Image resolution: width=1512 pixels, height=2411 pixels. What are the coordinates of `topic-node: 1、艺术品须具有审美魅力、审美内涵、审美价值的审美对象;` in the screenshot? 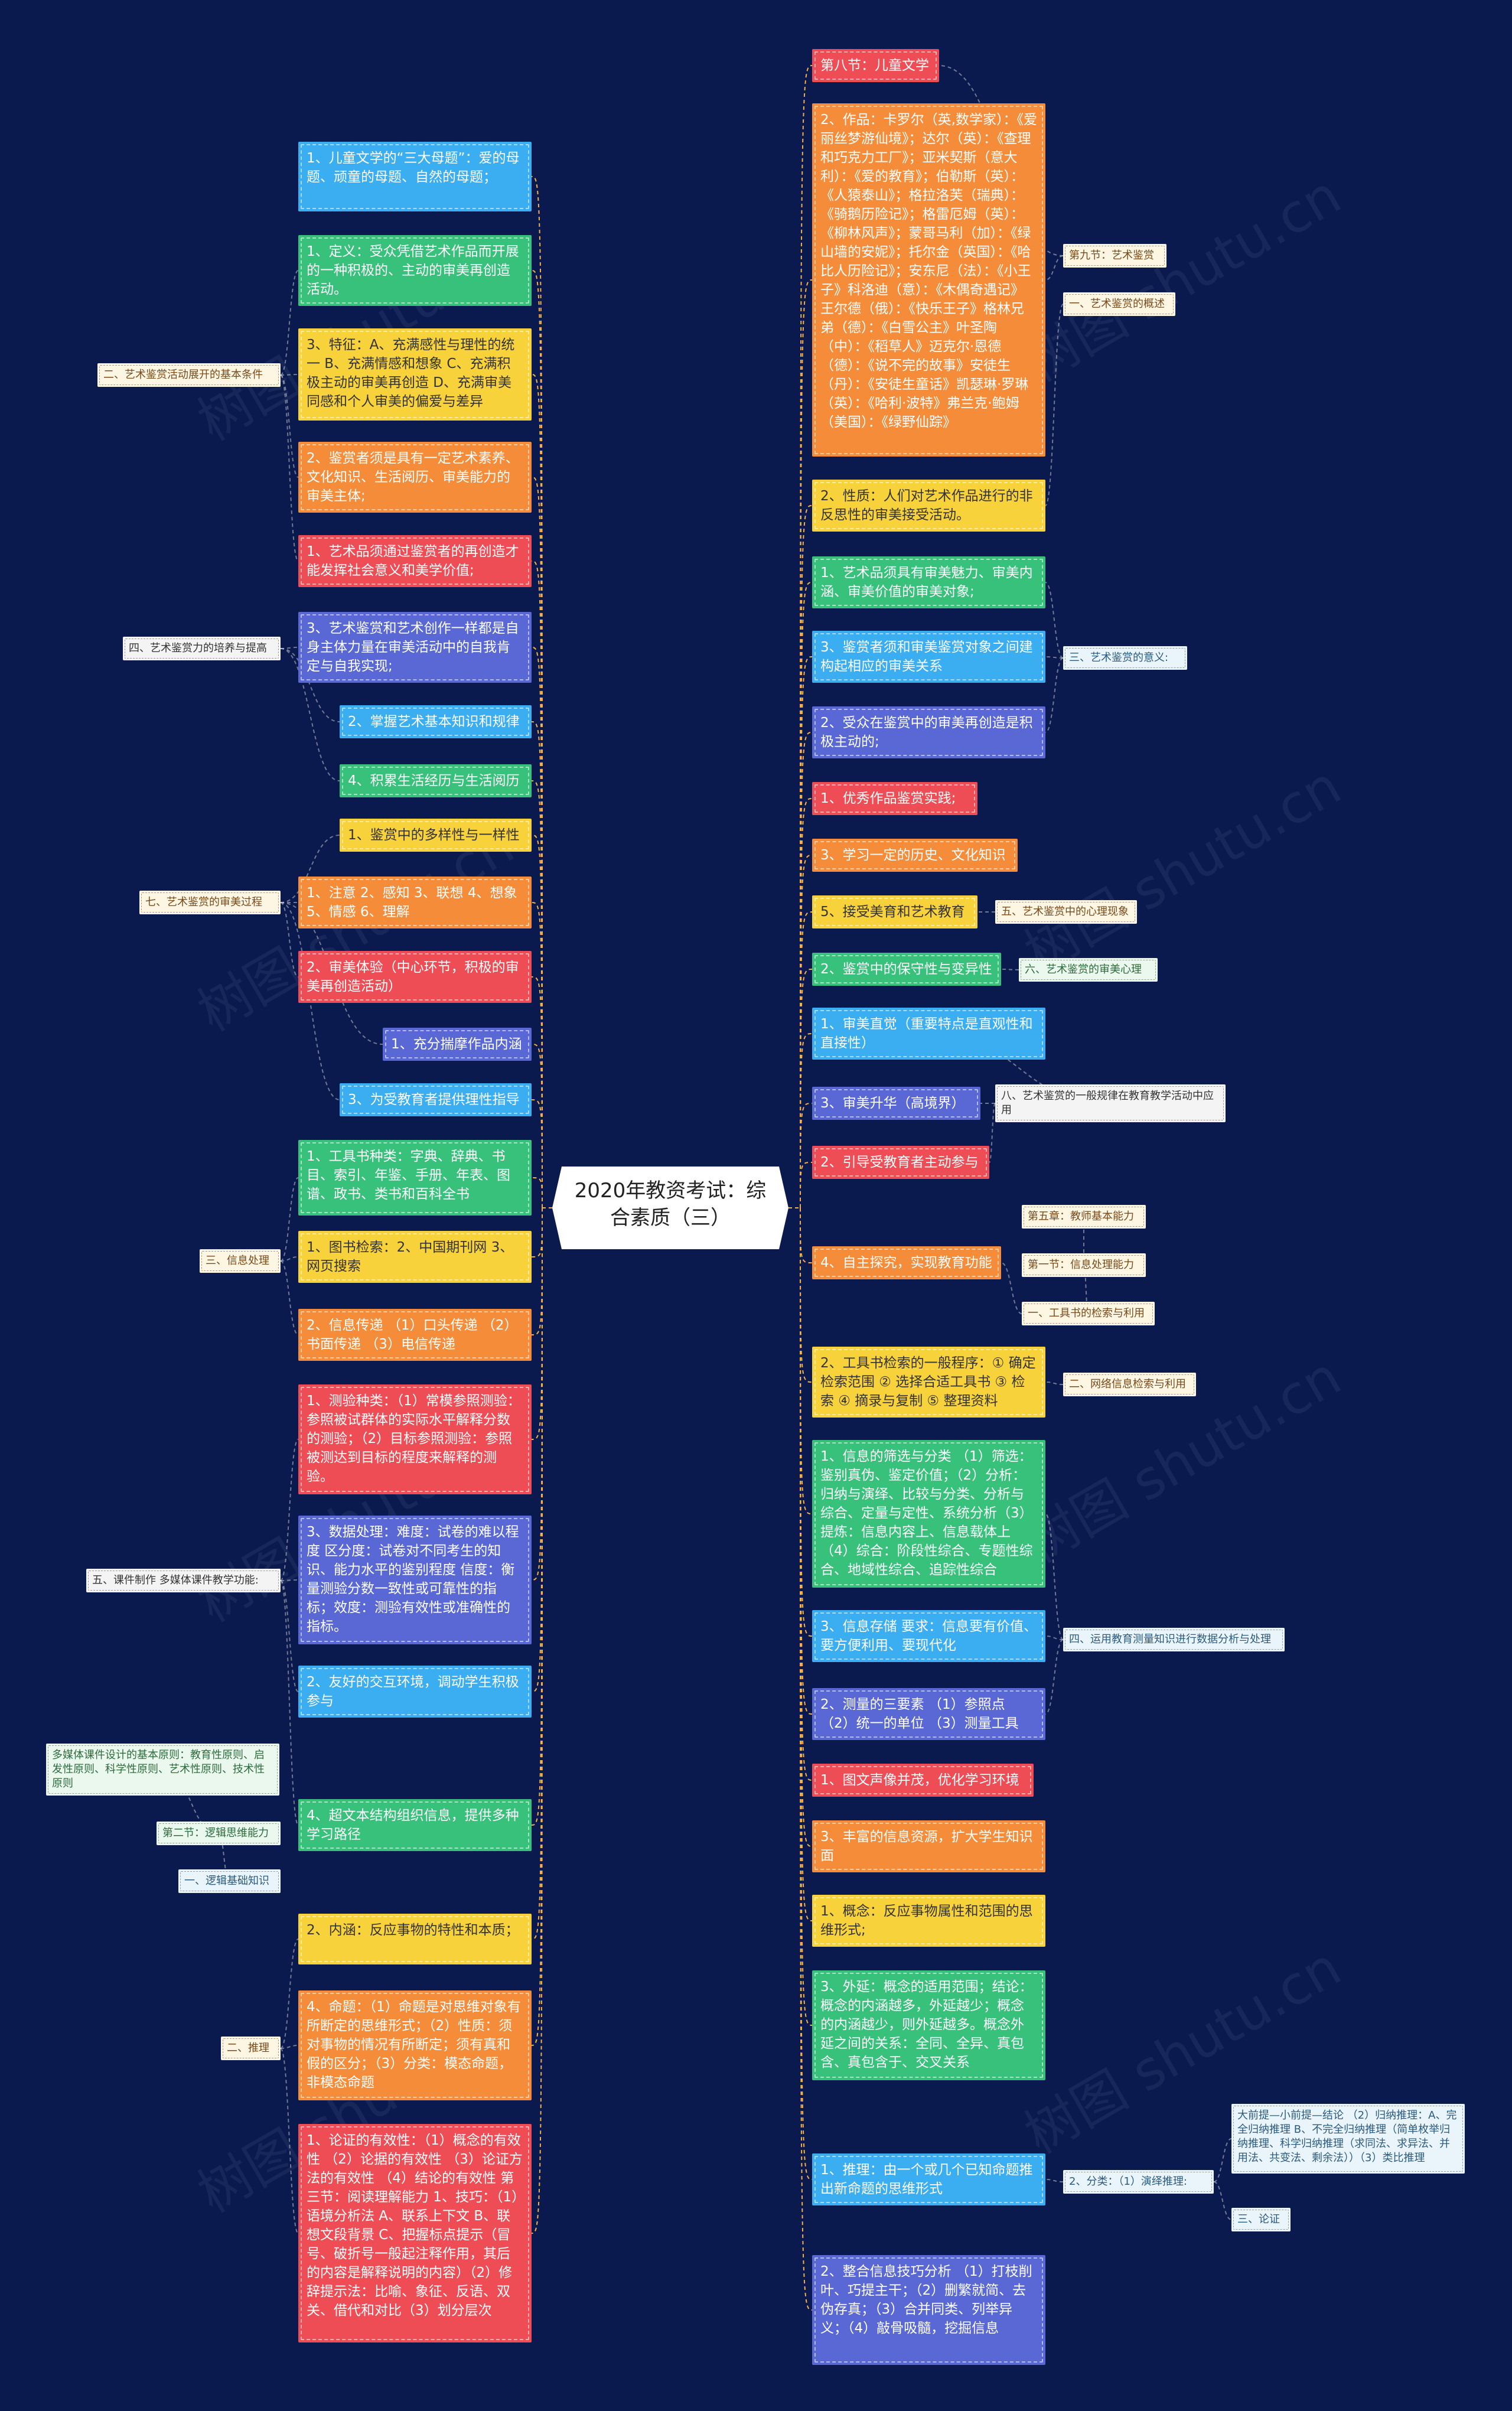 It's located at (928, 582).